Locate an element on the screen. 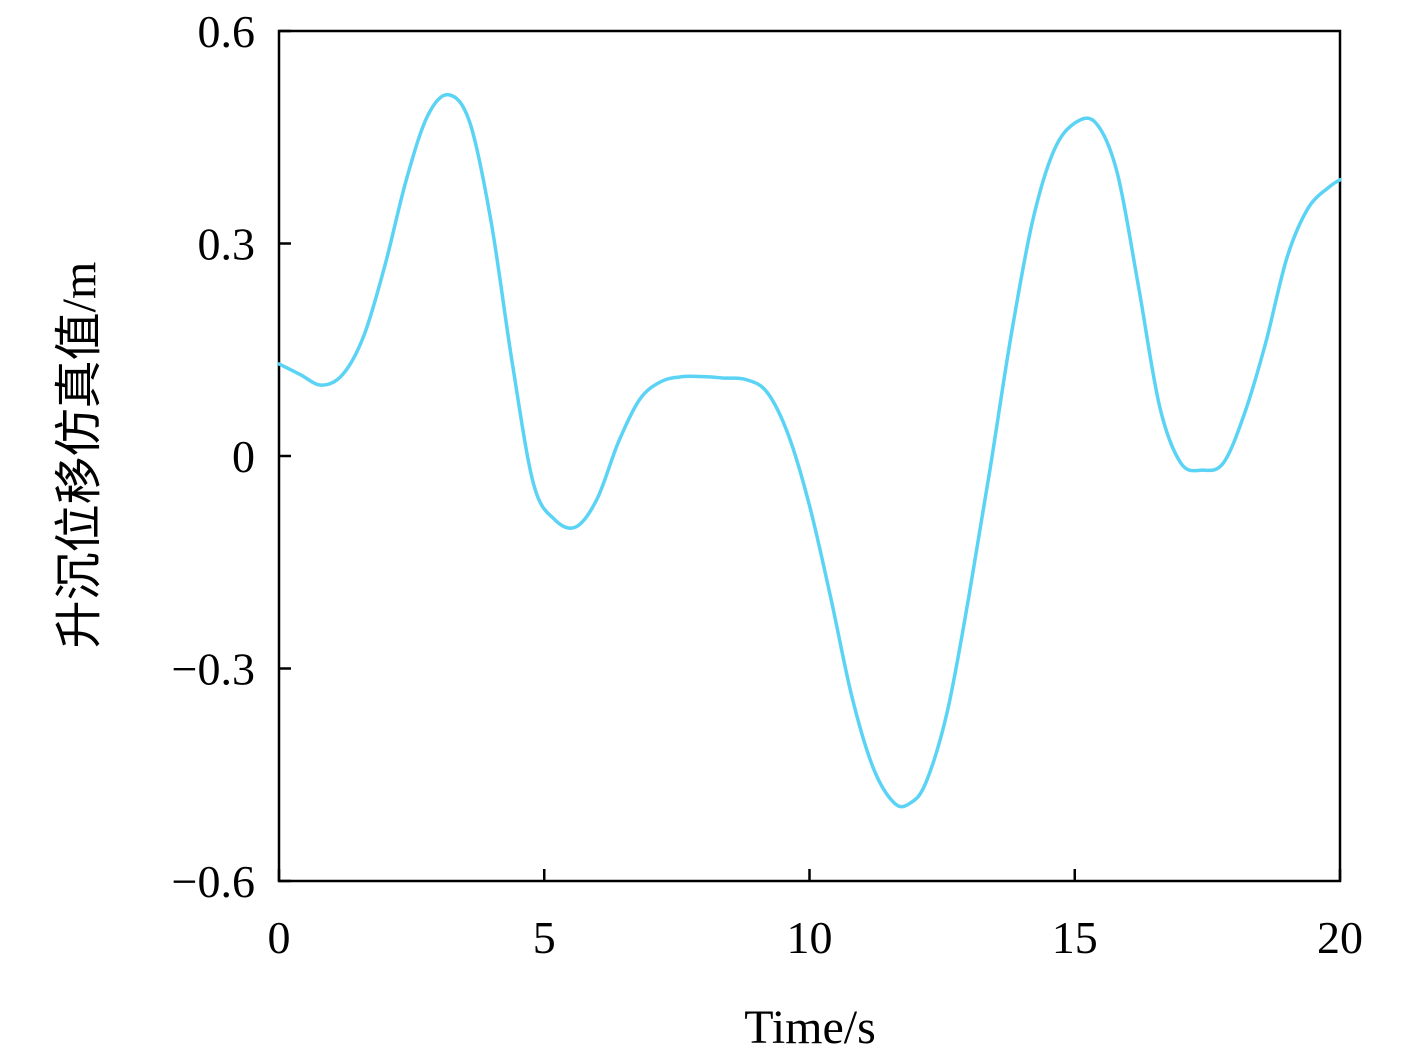  y-tick-label: −0.6 is located at coordinates (213, 881).